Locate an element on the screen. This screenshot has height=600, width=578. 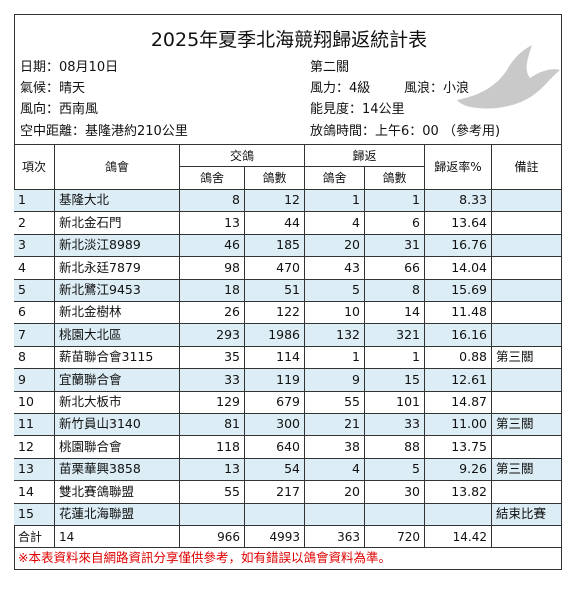
header-cell: 鴿會 is located at coordinates (117, 167).